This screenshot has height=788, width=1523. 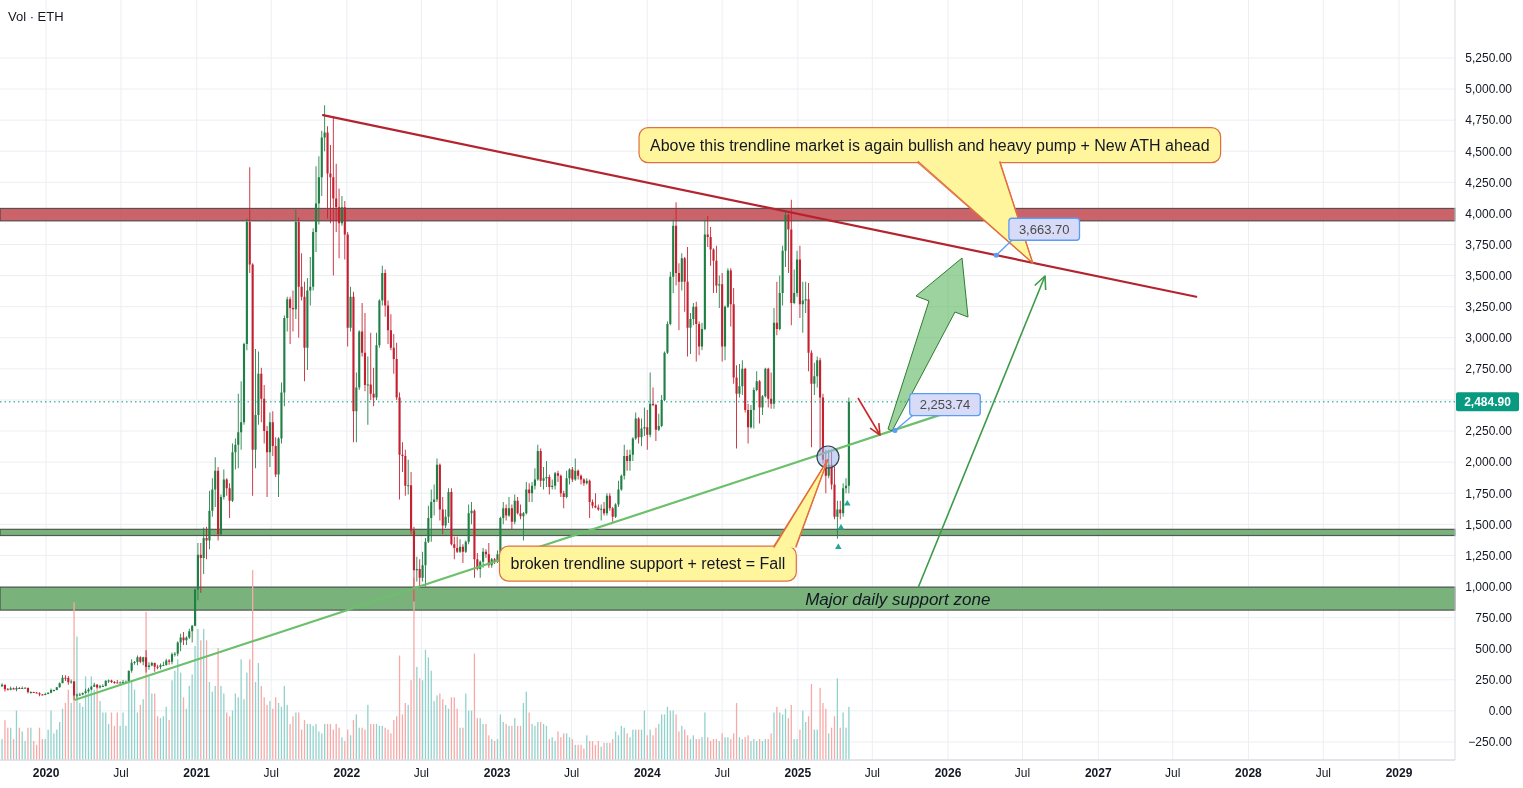 What do you see at coordinates (898, 599) in the screenshot?
I see `band-label: Major daily support zone` at bounding box center [898, 599].